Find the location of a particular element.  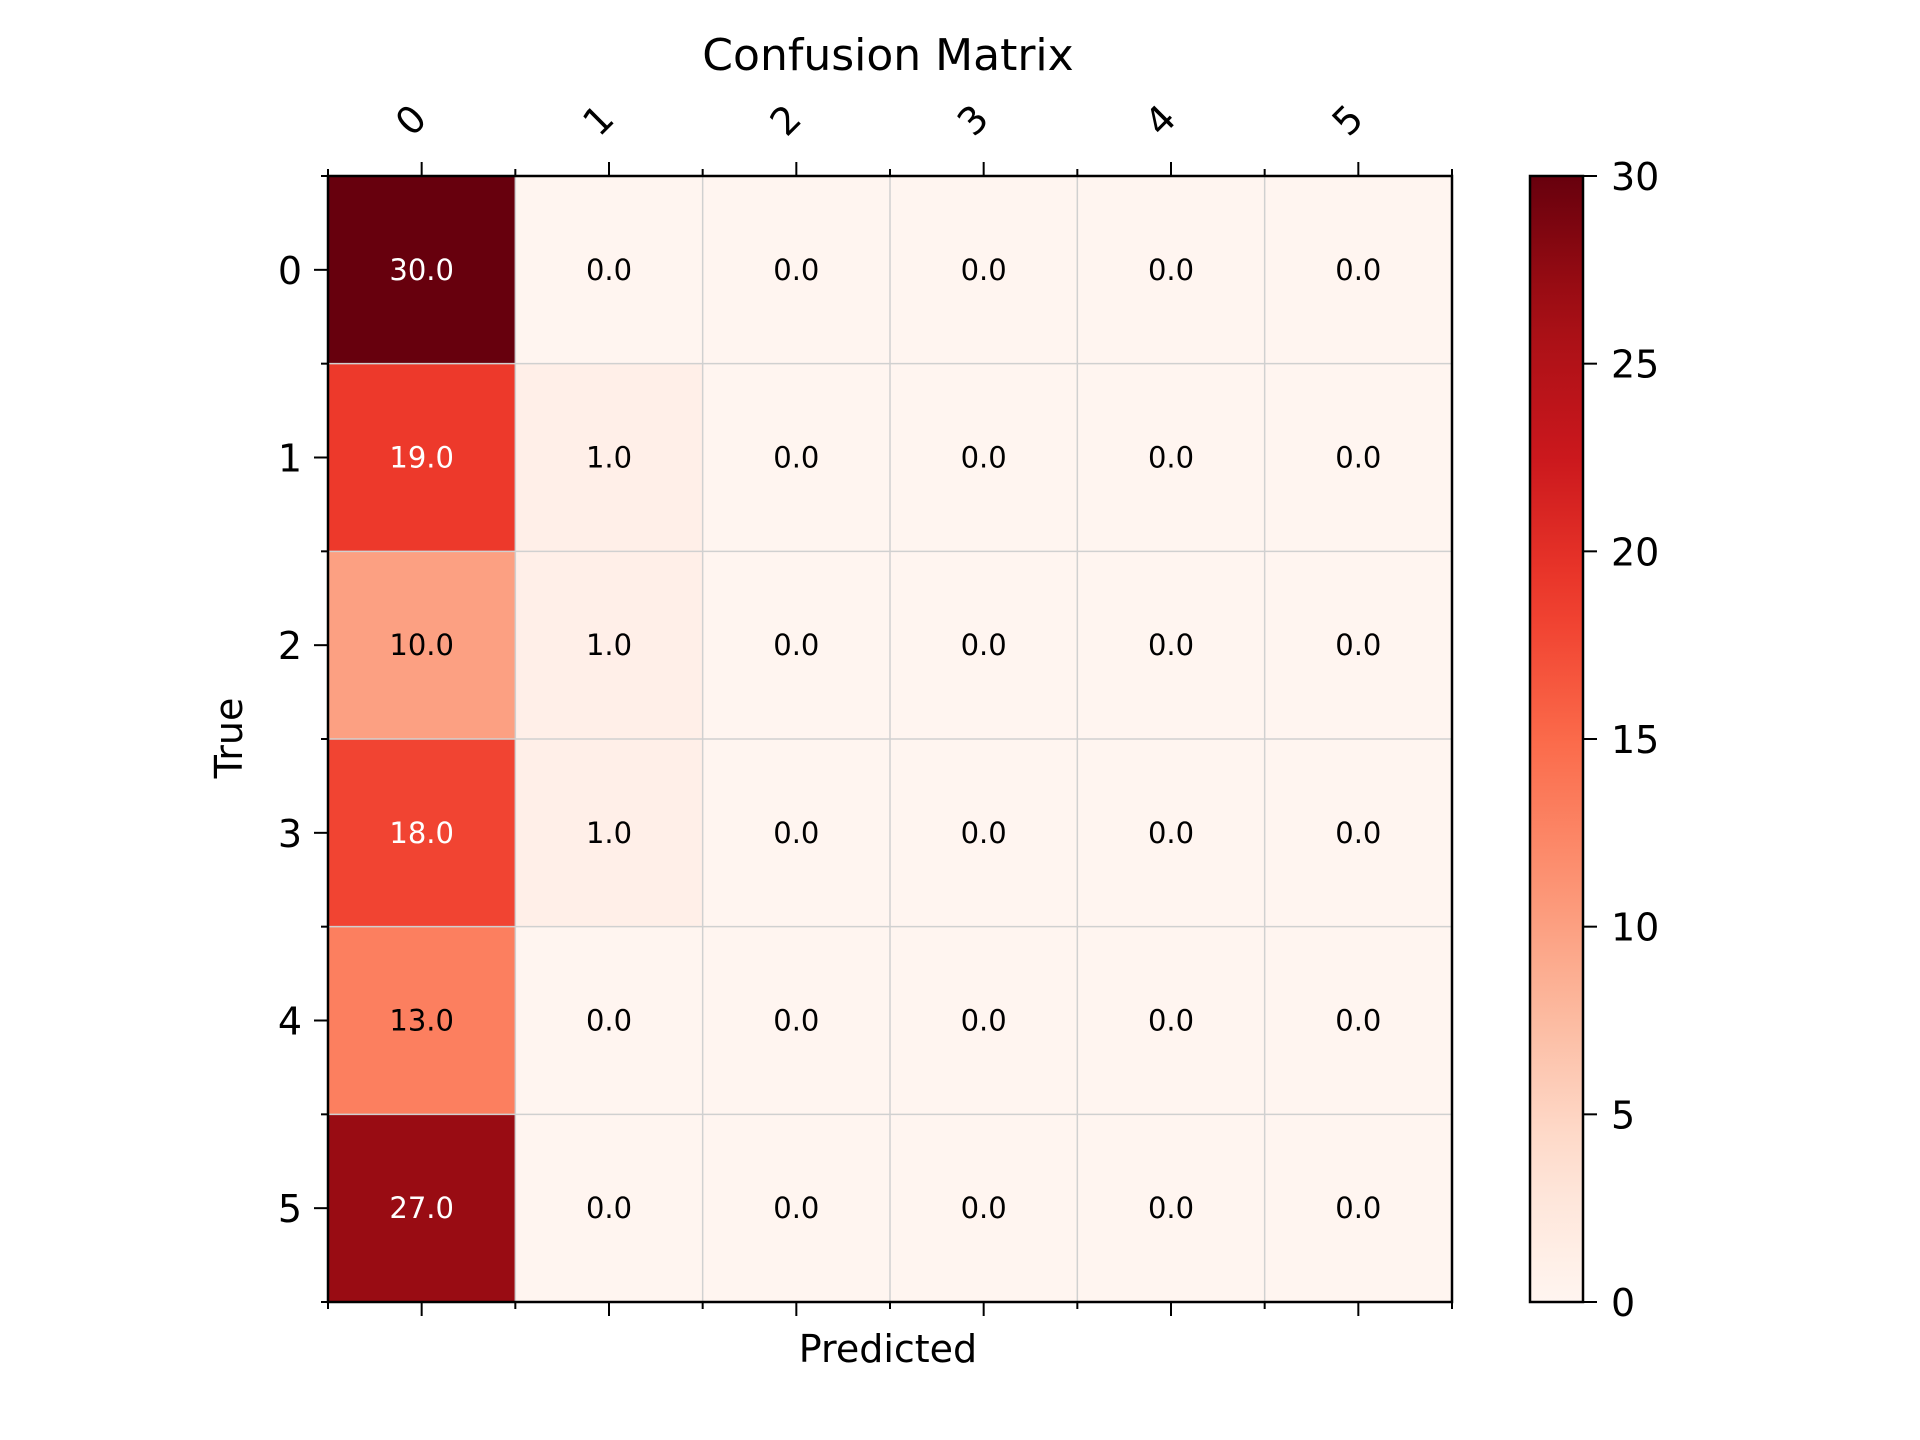

colorbar-tick-label: 30 is located at coordinates (1635, 177).